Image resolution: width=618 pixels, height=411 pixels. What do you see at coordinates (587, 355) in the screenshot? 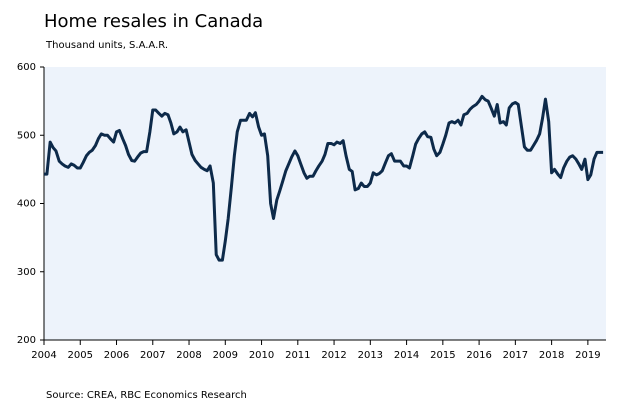
I see `x-tick-label: 2019` at bounding box center [587, 355].